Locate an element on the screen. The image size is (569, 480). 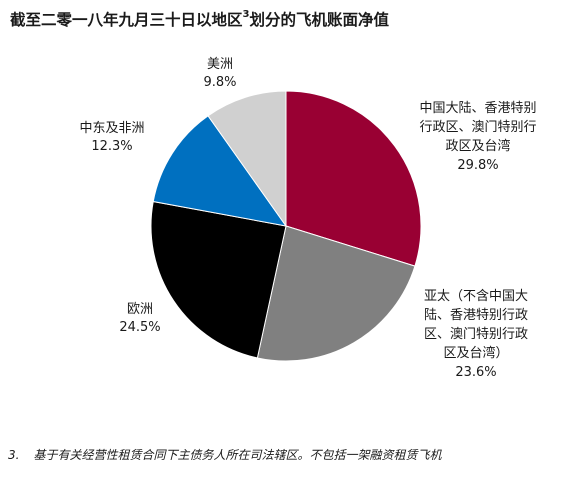
slice-value-3: 12.3% is located at coordinates (111, 146).